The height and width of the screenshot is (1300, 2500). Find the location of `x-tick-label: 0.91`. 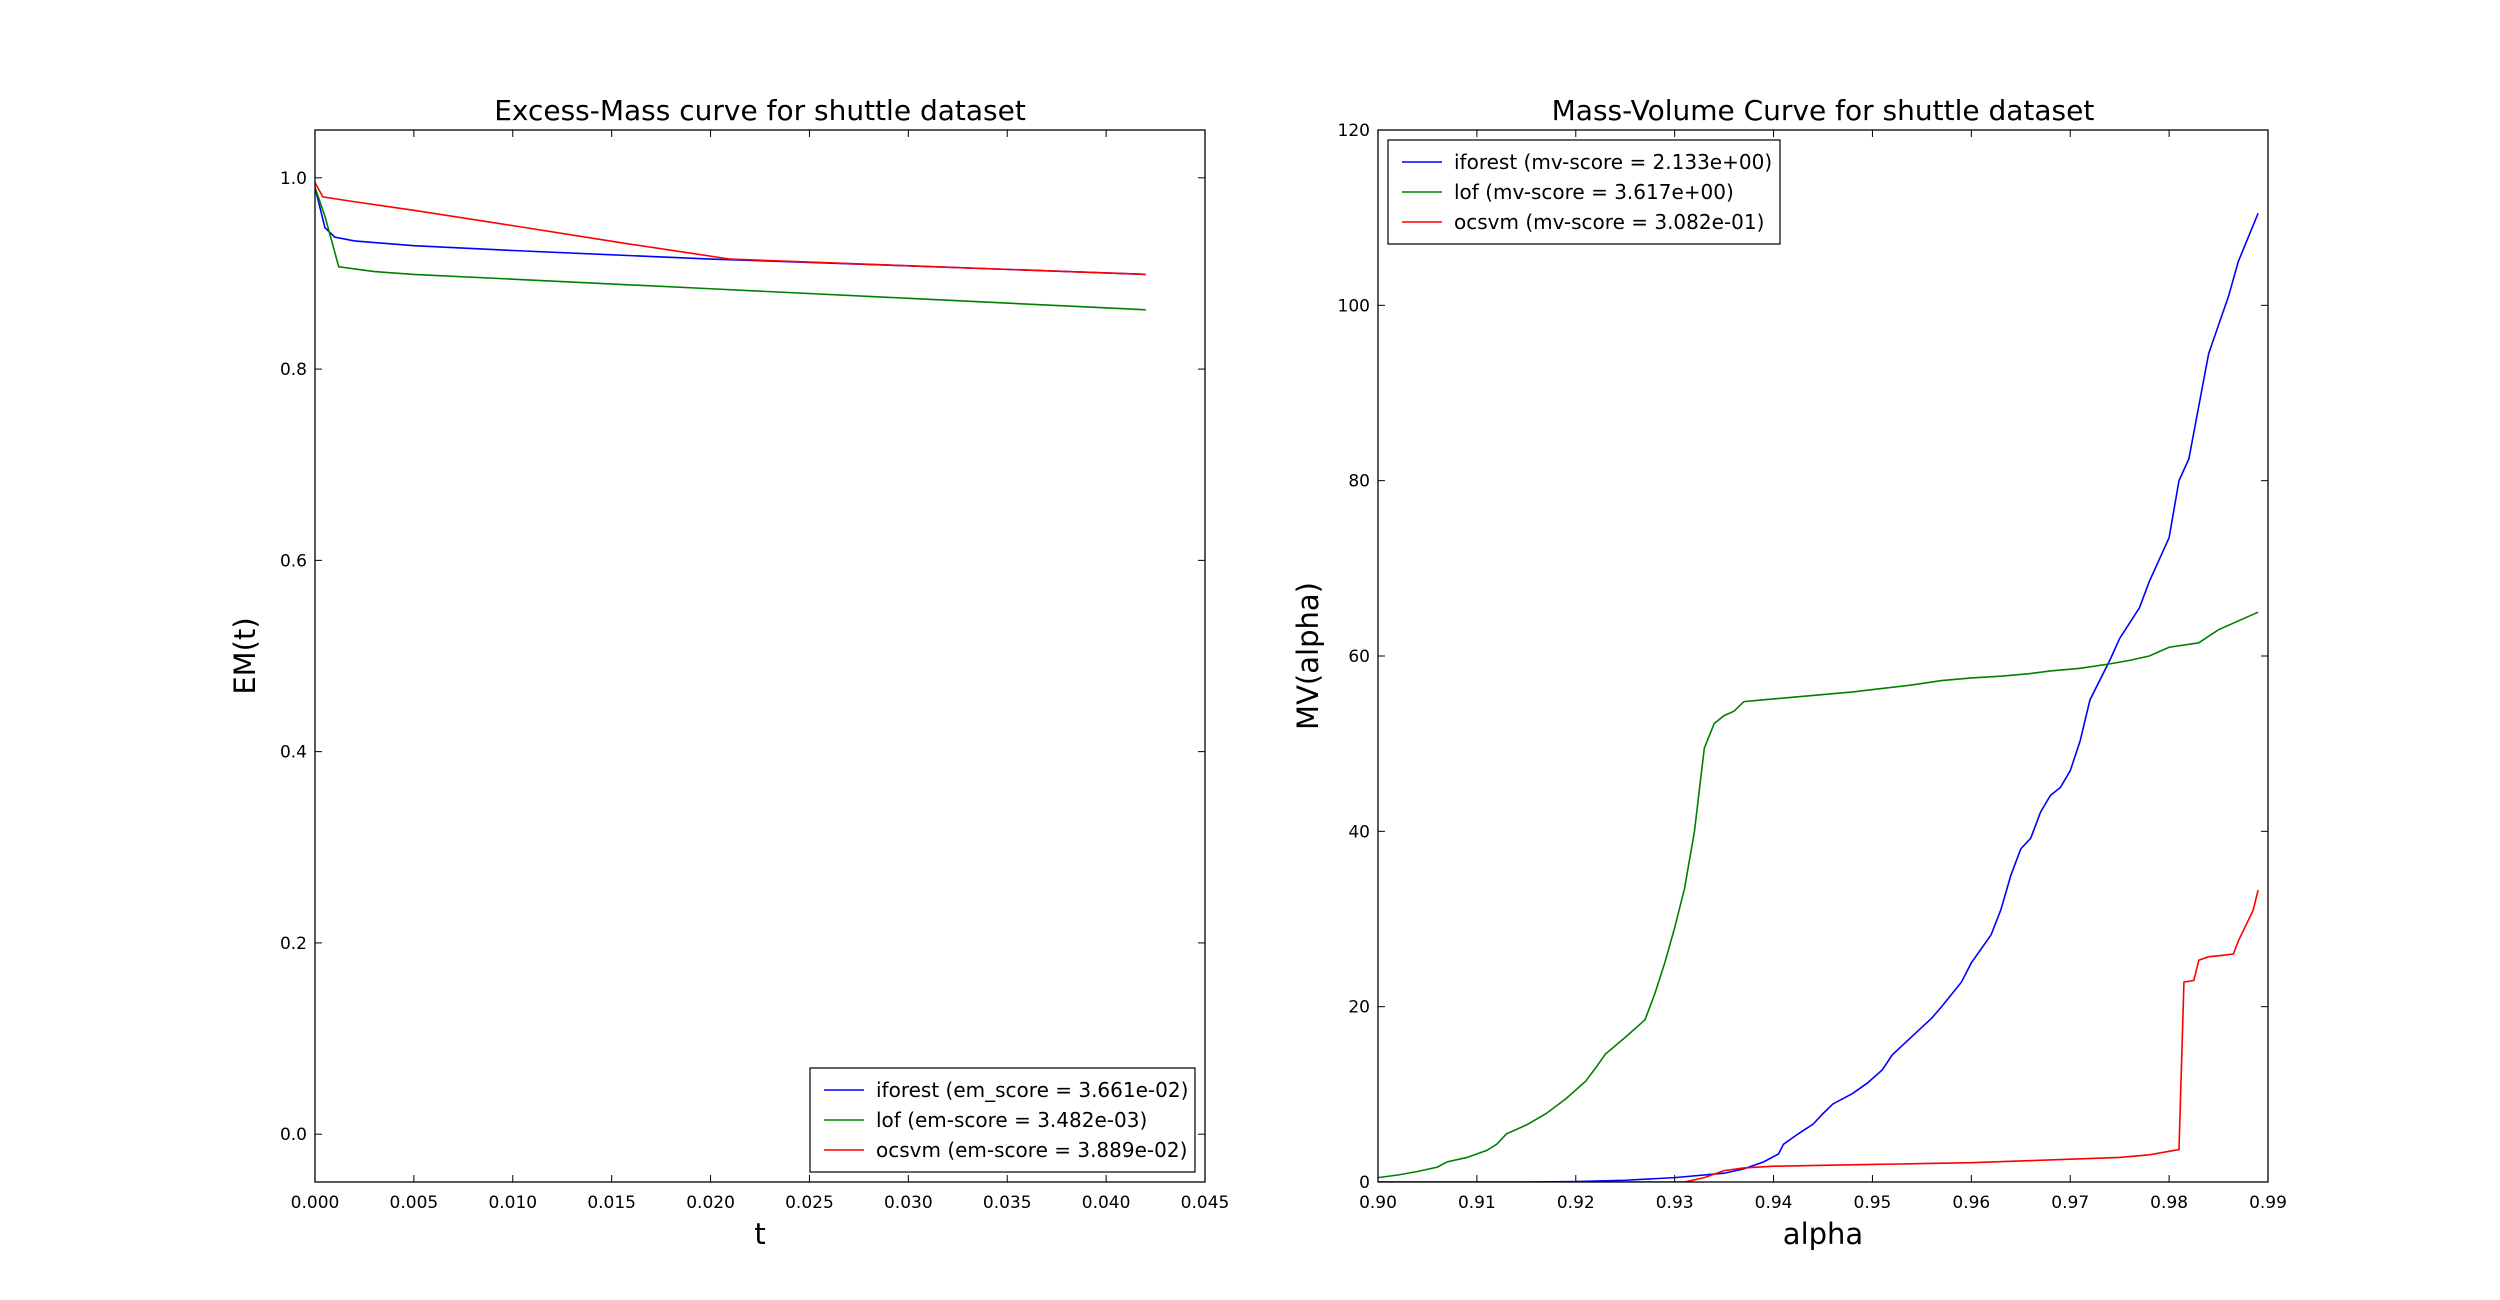

x-tick-label: 0.91 is located at coordinates (1477, 1203).